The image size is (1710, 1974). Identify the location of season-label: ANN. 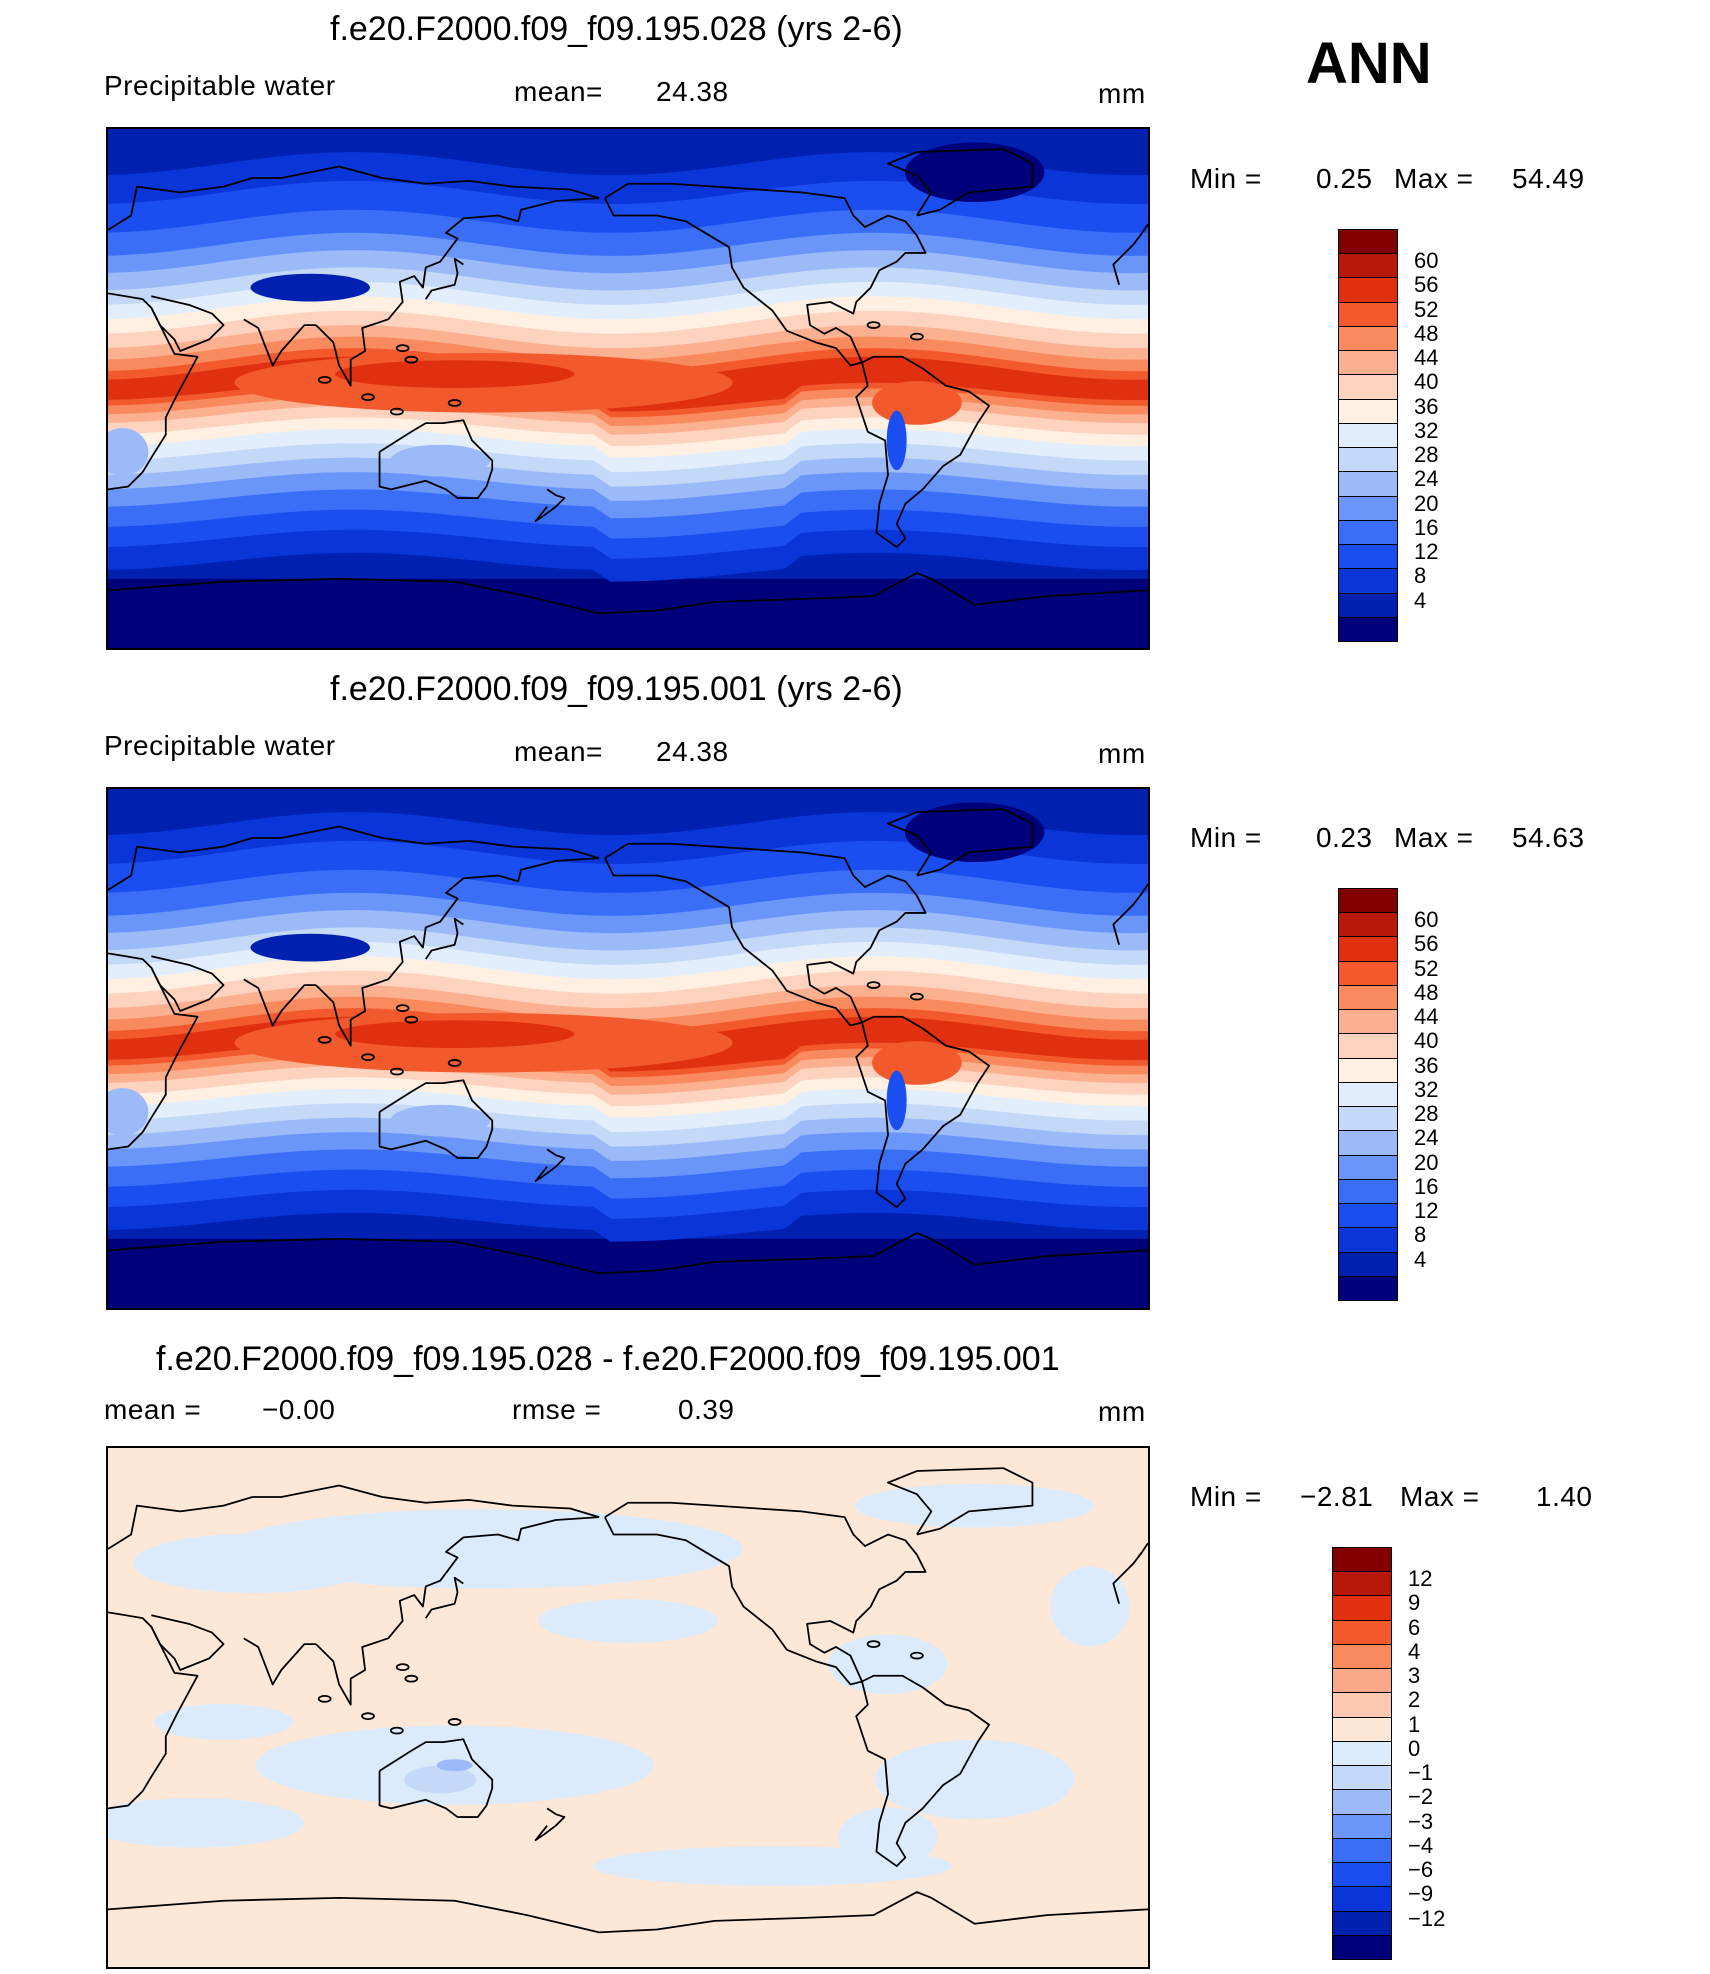
(1369, 63).